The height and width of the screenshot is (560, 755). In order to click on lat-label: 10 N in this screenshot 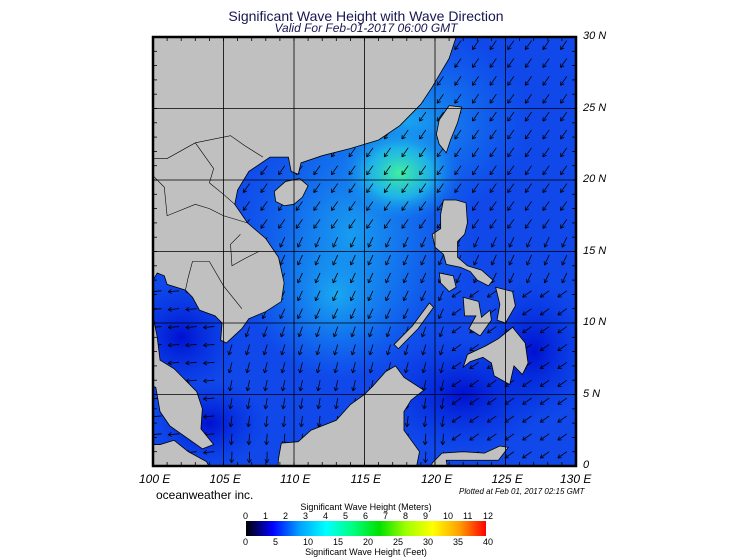, I will do `click(595, 322)`.